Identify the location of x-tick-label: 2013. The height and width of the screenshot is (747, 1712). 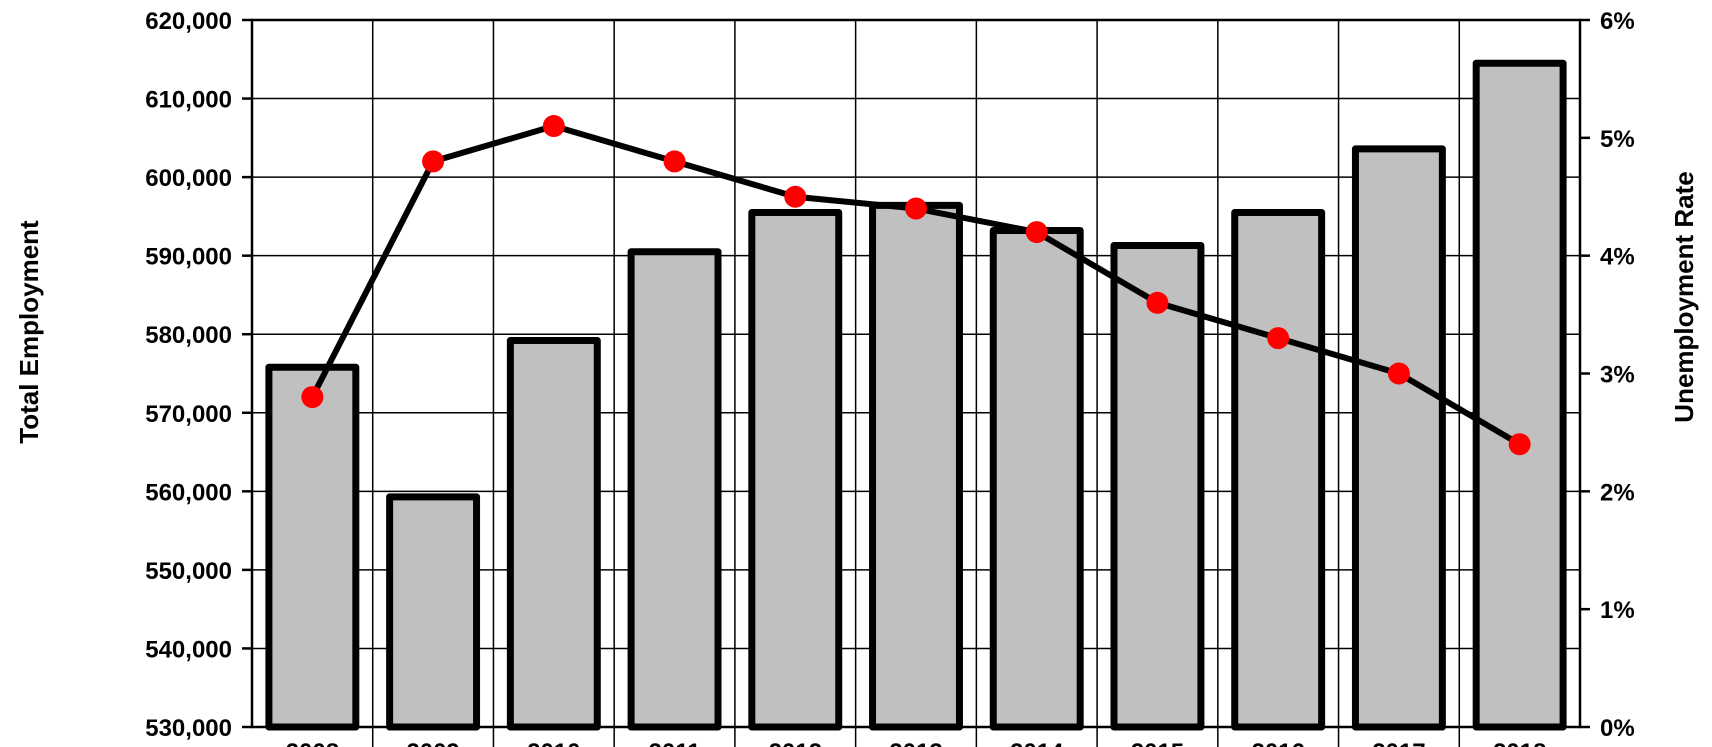
(915, 743).